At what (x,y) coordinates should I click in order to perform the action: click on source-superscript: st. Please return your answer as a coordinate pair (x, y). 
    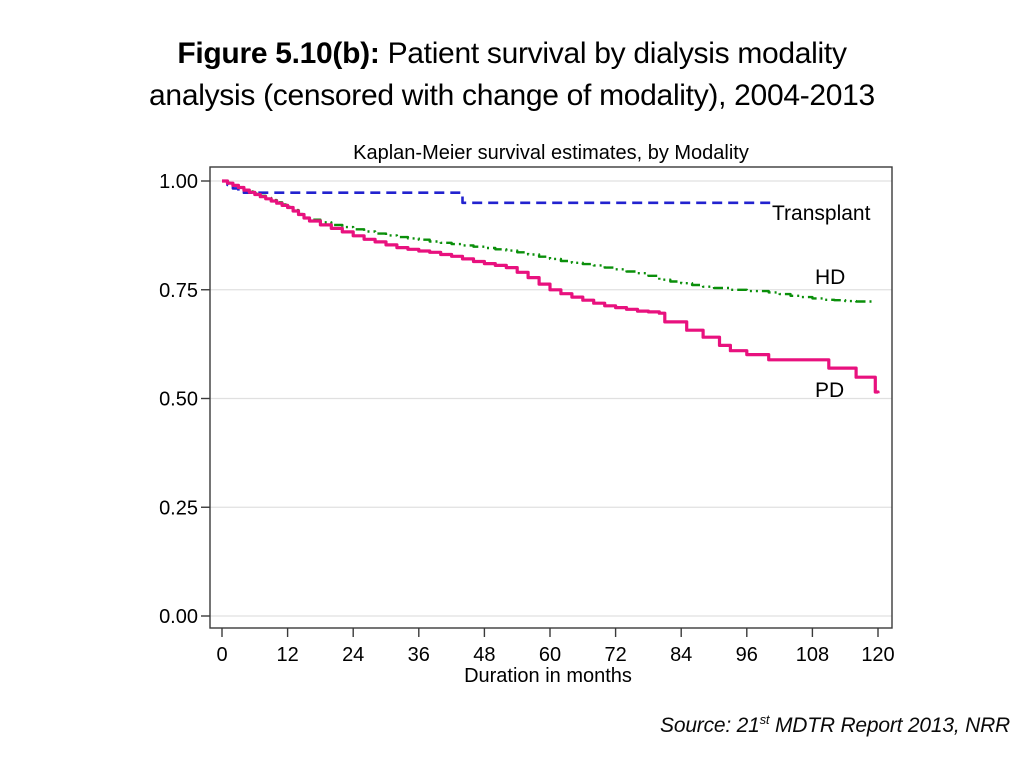
    Looking at the image, I should click on (764, 719).